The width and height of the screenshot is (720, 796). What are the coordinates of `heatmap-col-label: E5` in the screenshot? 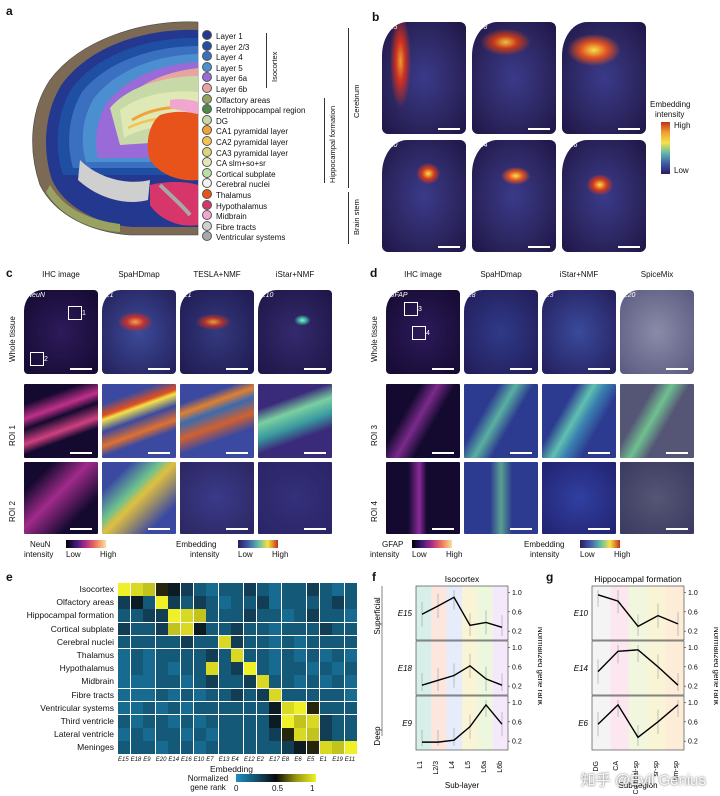 It's located at (311, 759).